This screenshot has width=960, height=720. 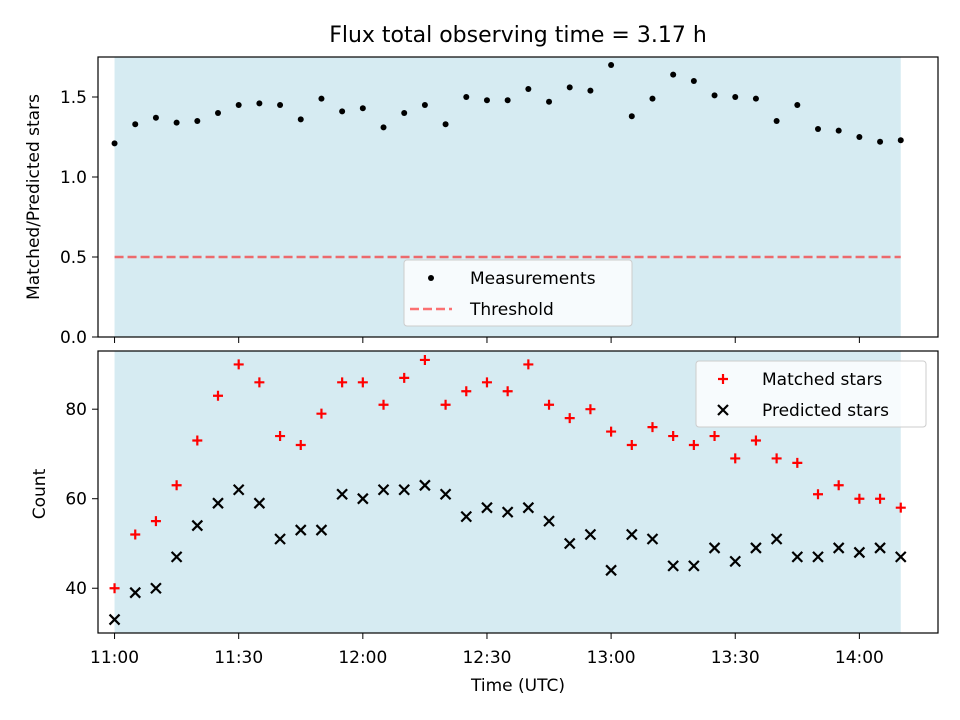 What do you see at coordinates (533, 279) in the screenshot?
I see `legend-entry-label: Measurements` at bounding box center [533, 279].